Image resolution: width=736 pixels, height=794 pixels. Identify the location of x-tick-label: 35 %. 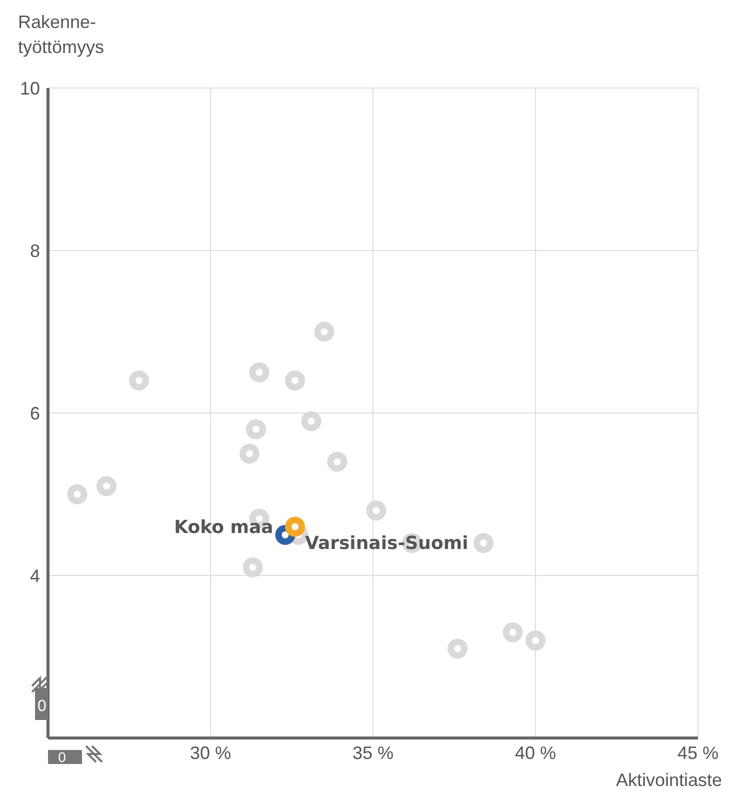
(373, 752).